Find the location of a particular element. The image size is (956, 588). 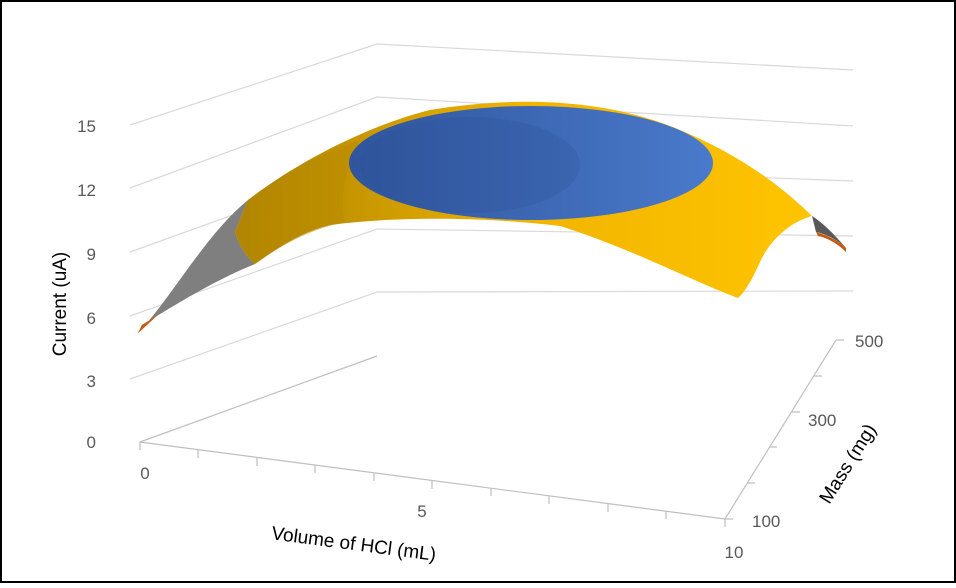

surface-band-3-6-left is located at coordinates (149, 323).